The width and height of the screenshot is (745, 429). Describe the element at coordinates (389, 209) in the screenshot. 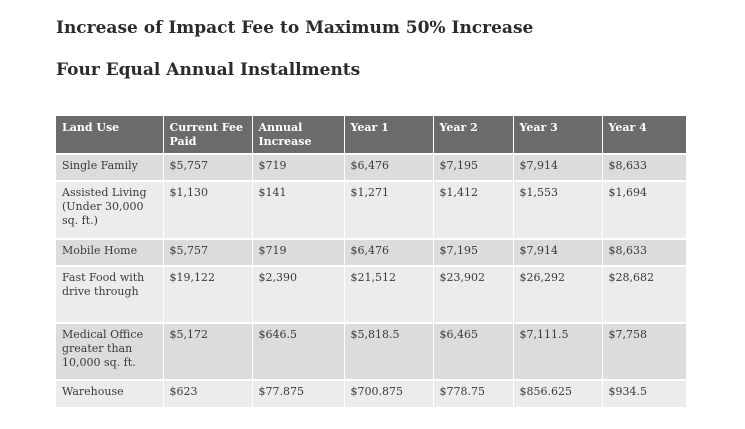

I see `cell-year-1: $1,271` at that location.